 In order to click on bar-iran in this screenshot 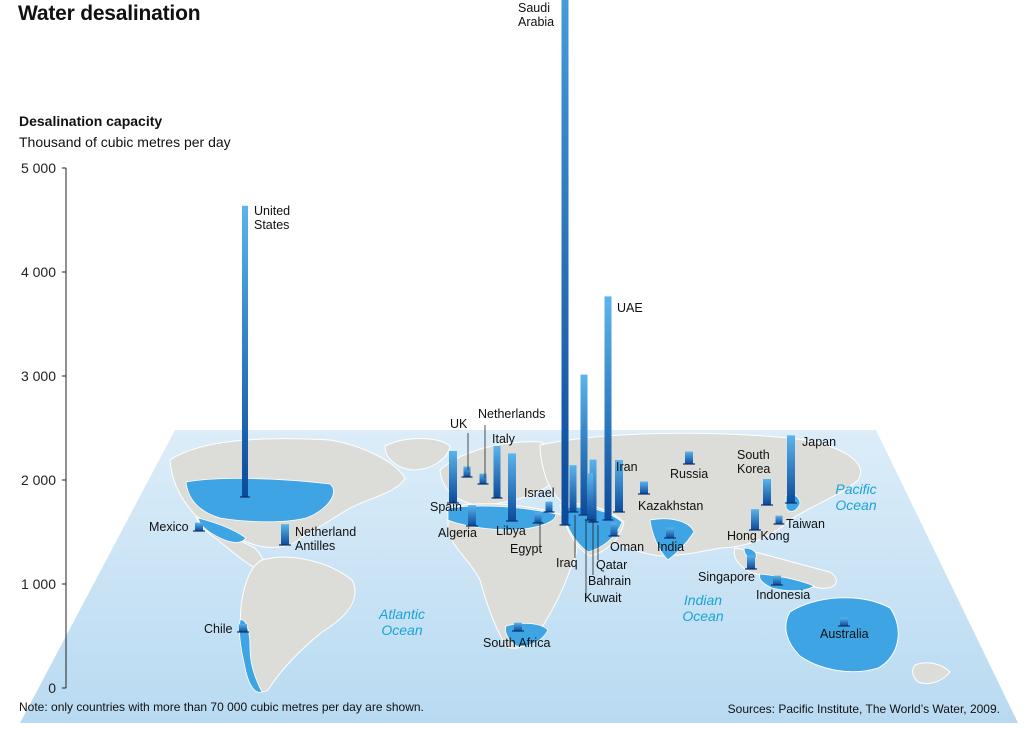, I will do `click(619, 486)`.